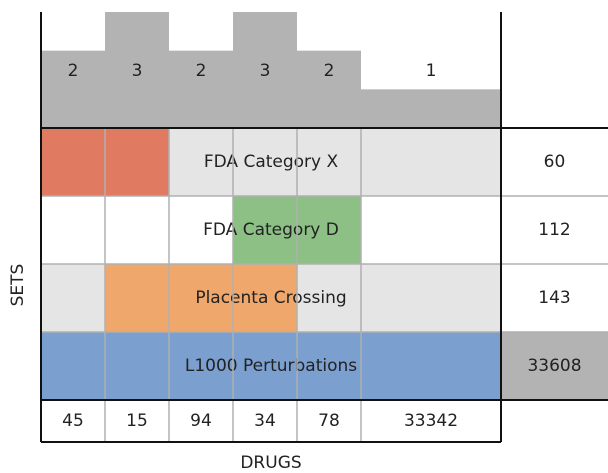 Image resolution: width=608 pixels, height=473 pixels. I want to click on set-size: 60, so click(555, 162).